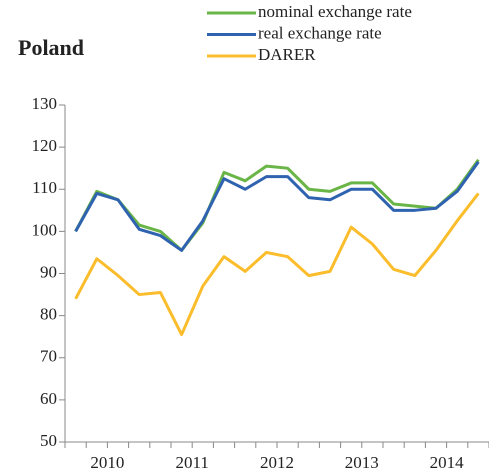 Image resolution: width=489 pixels, height=475 pixels. I want to click on y-tick-label: 110, so click(44, 187).